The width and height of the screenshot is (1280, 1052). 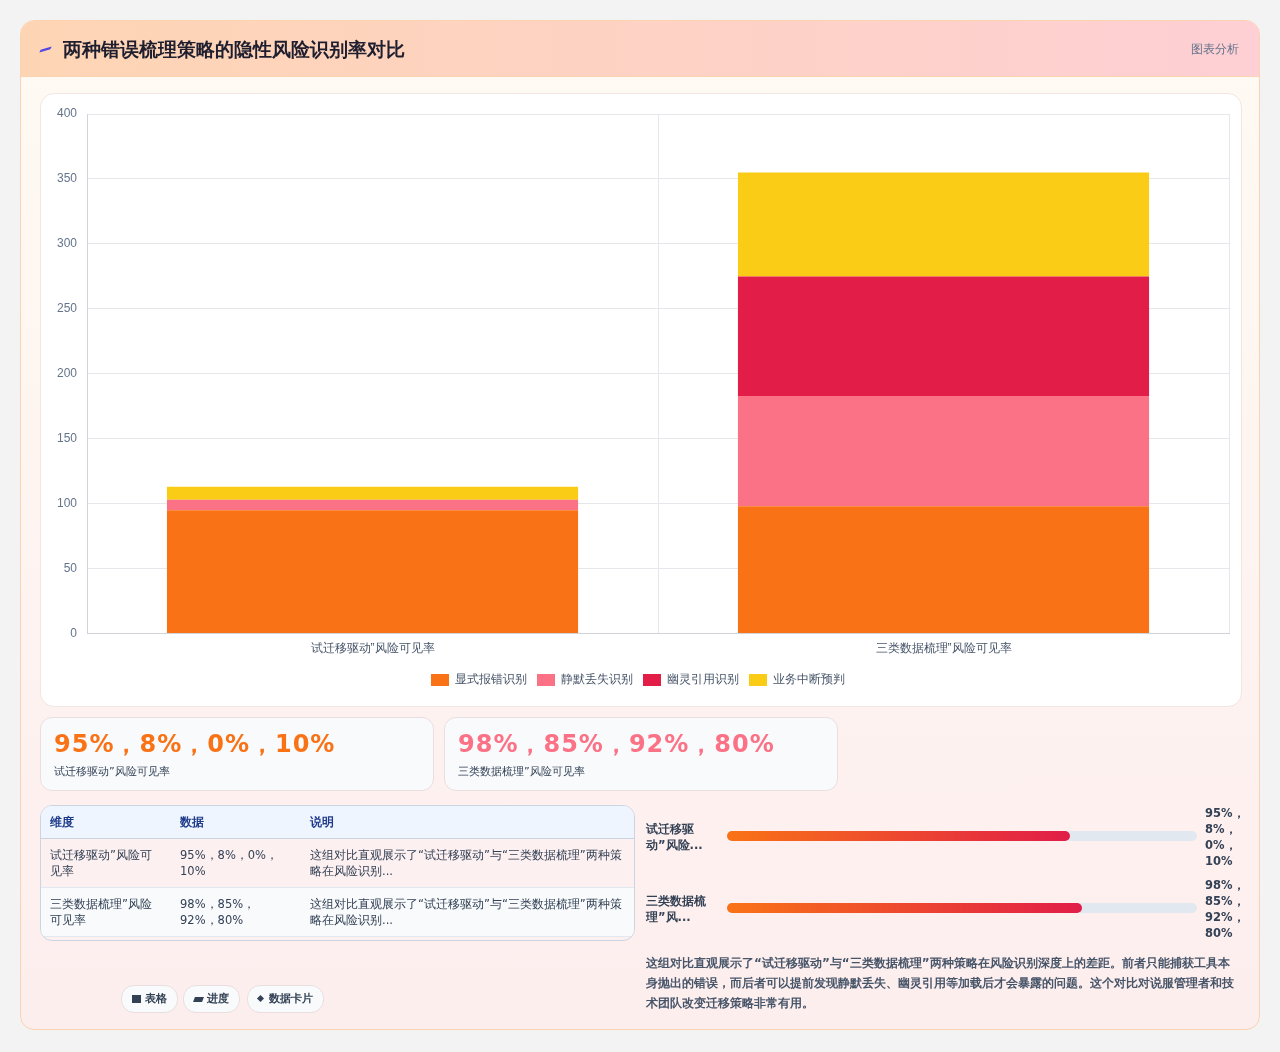 I want to click on y-tick-label: 400, so click(x=67, y=113).